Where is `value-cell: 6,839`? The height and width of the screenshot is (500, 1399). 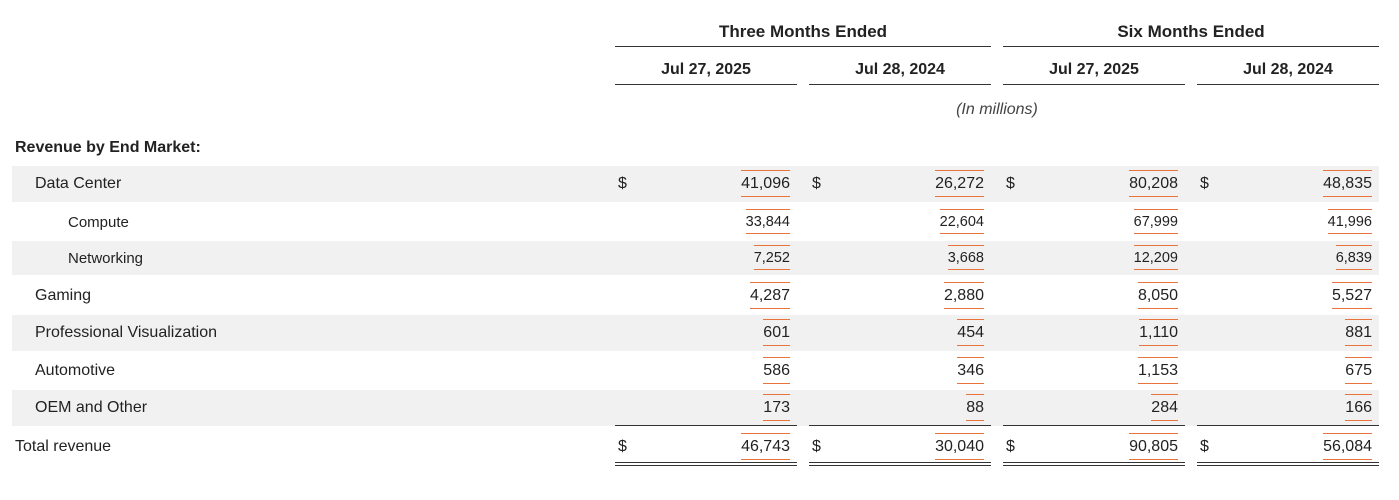
value-cell: 6,839 is located at coordinates (1354, 257).